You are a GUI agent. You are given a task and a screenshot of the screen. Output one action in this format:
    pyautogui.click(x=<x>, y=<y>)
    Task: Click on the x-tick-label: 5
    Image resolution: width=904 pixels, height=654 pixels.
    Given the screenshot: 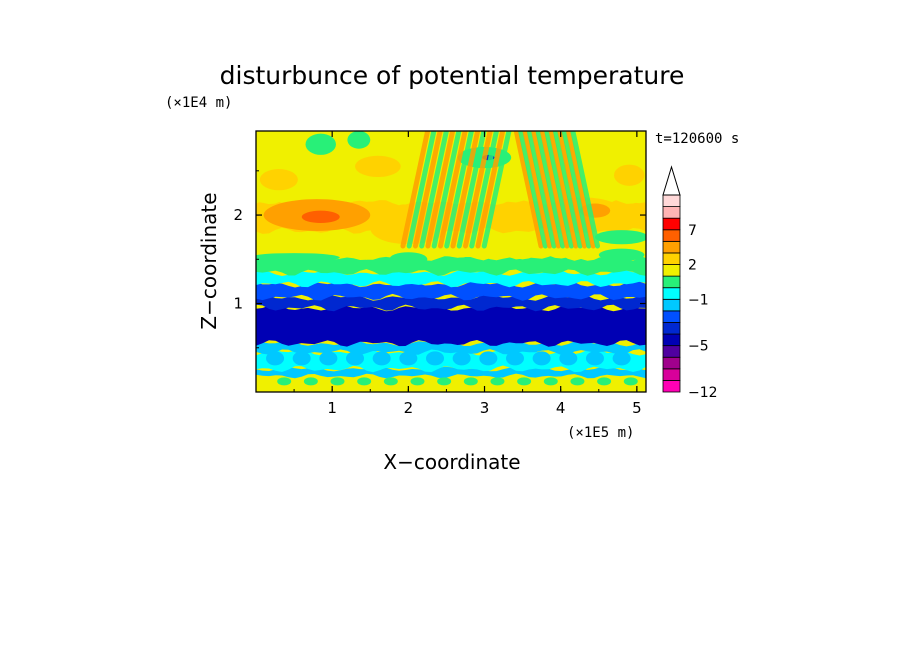 What is the action you would take?
    pyautogui.click(x=637, y=408)
    